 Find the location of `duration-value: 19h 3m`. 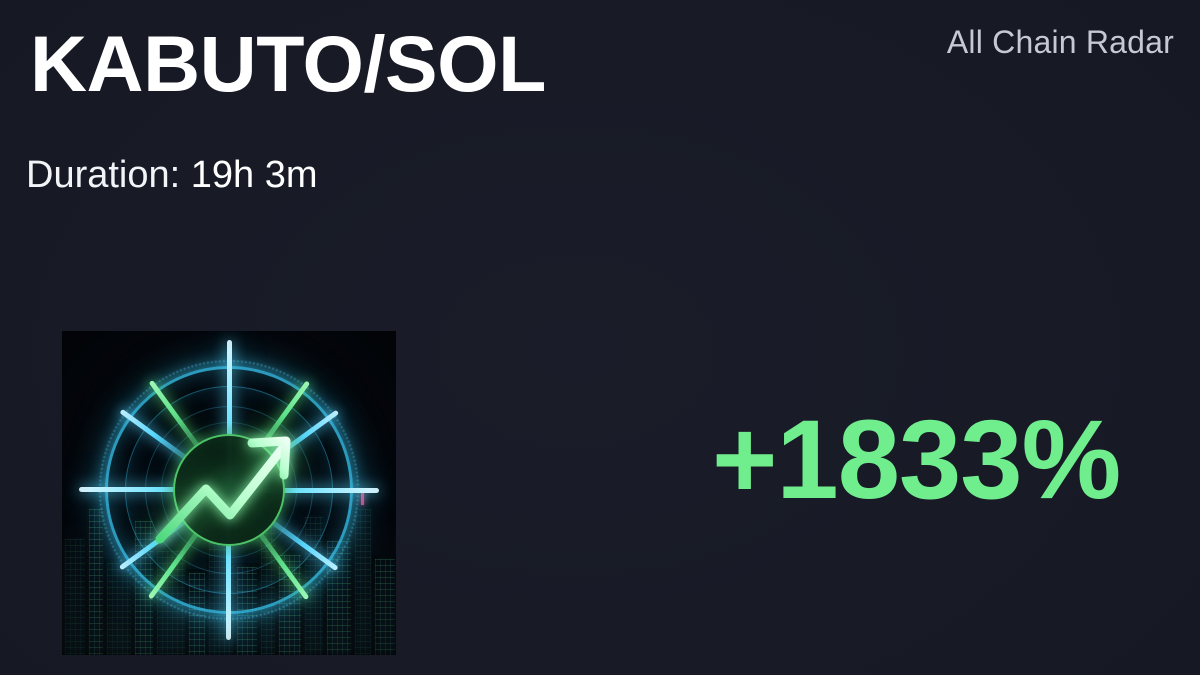

duration-value: 19h 3m is located at coordinates (254, 175).